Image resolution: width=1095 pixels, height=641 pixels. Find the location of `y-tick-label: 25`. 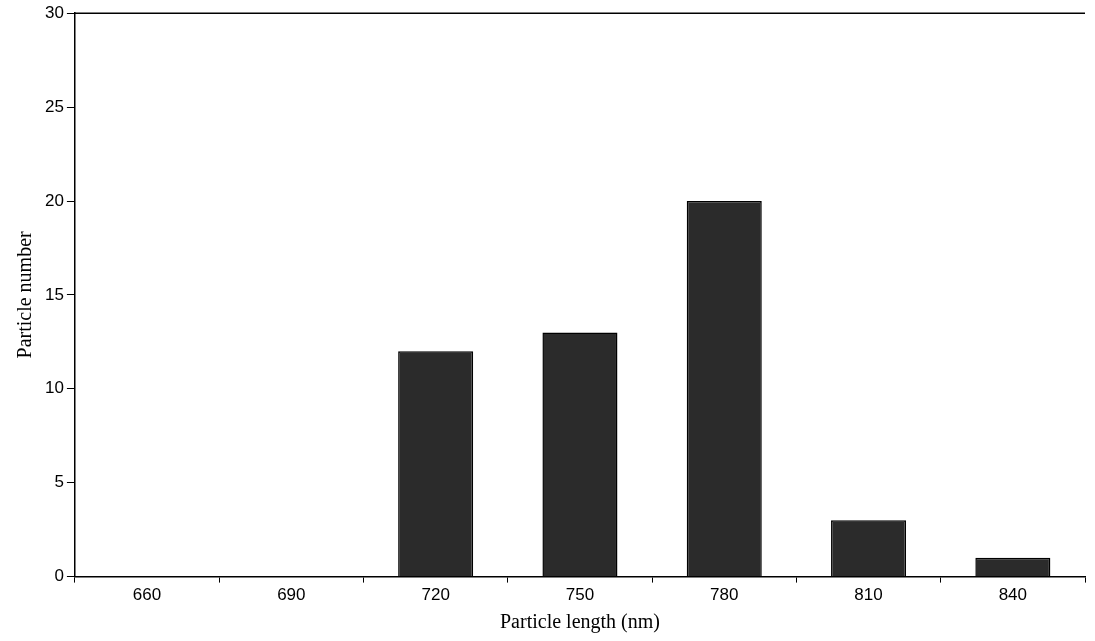

y-tick-label: 25 is located at coordinates (54, 106).